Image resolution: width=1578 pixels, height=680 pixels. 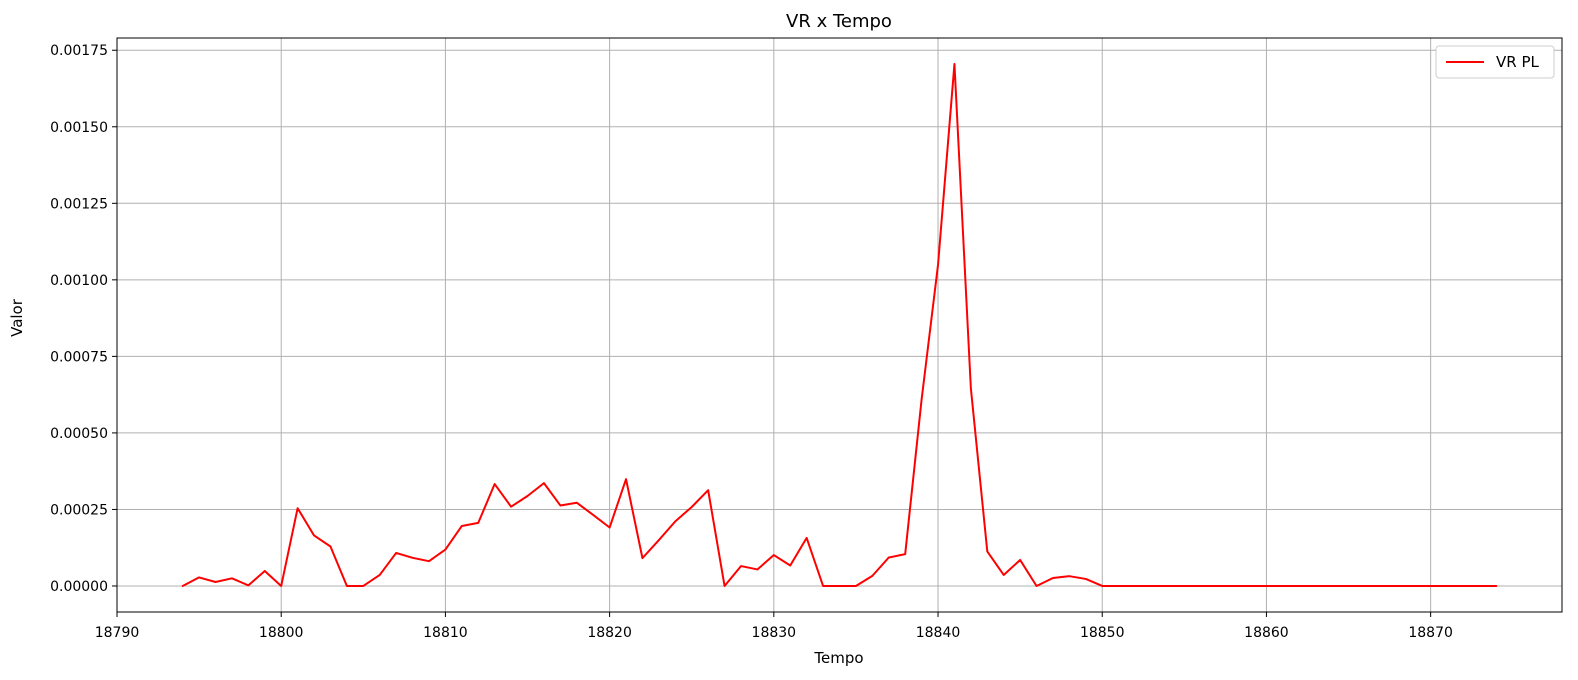 I want to click on y-tick-label: 0.00100, so click(x=79, y=281).